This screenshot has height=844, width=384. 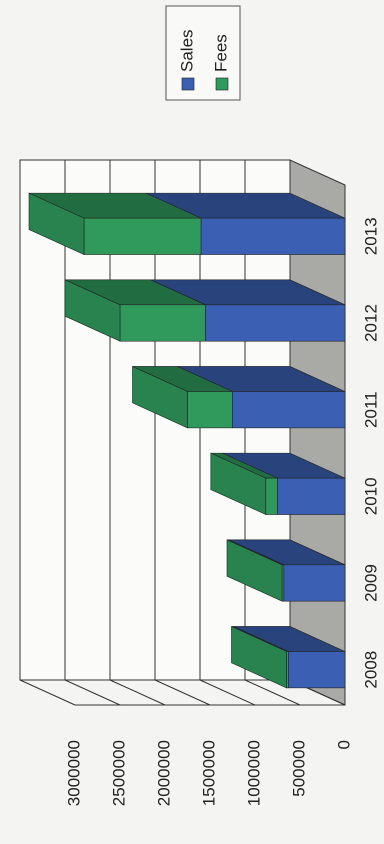 I want to click on x-tick-label: 2008, so click(x=370, y=670).